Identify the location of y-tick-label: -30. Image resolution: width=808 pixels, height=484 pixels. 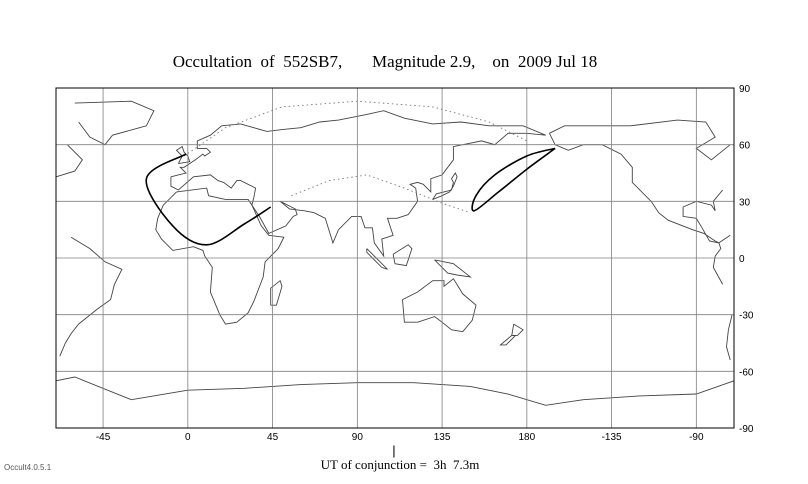
(746, 316).